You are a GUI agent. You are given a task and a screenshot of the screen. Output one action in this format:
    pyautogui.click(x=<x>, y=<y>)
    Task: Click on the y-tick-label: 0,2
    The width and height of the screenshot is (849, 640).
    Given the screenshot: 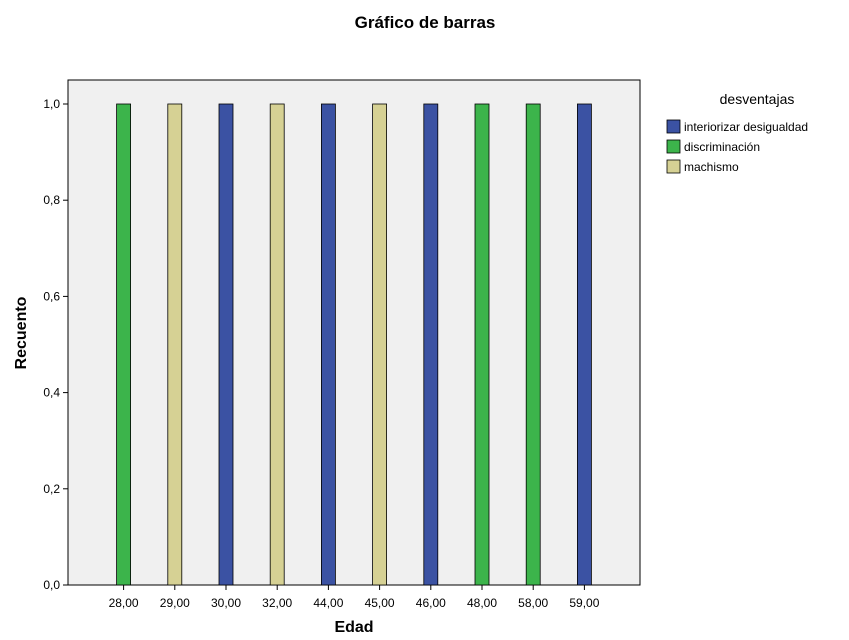 What is the action you would take?
    pyautogui.click(x=51, y=489)
    